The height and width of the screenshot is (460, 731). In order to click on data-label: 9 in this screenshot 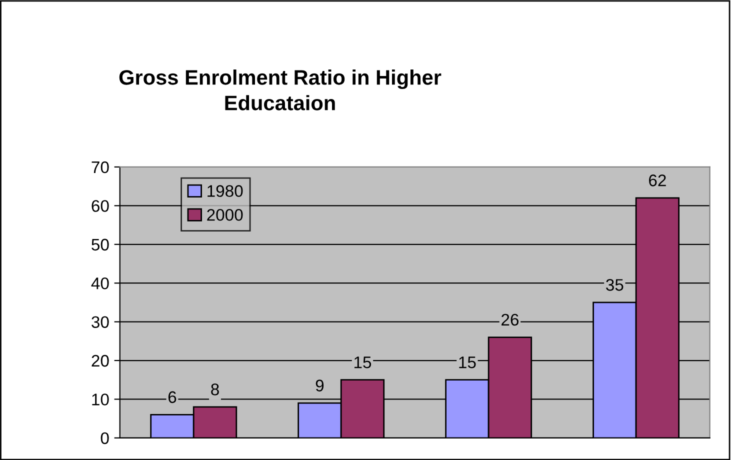, I will do `click(320, 386)`.